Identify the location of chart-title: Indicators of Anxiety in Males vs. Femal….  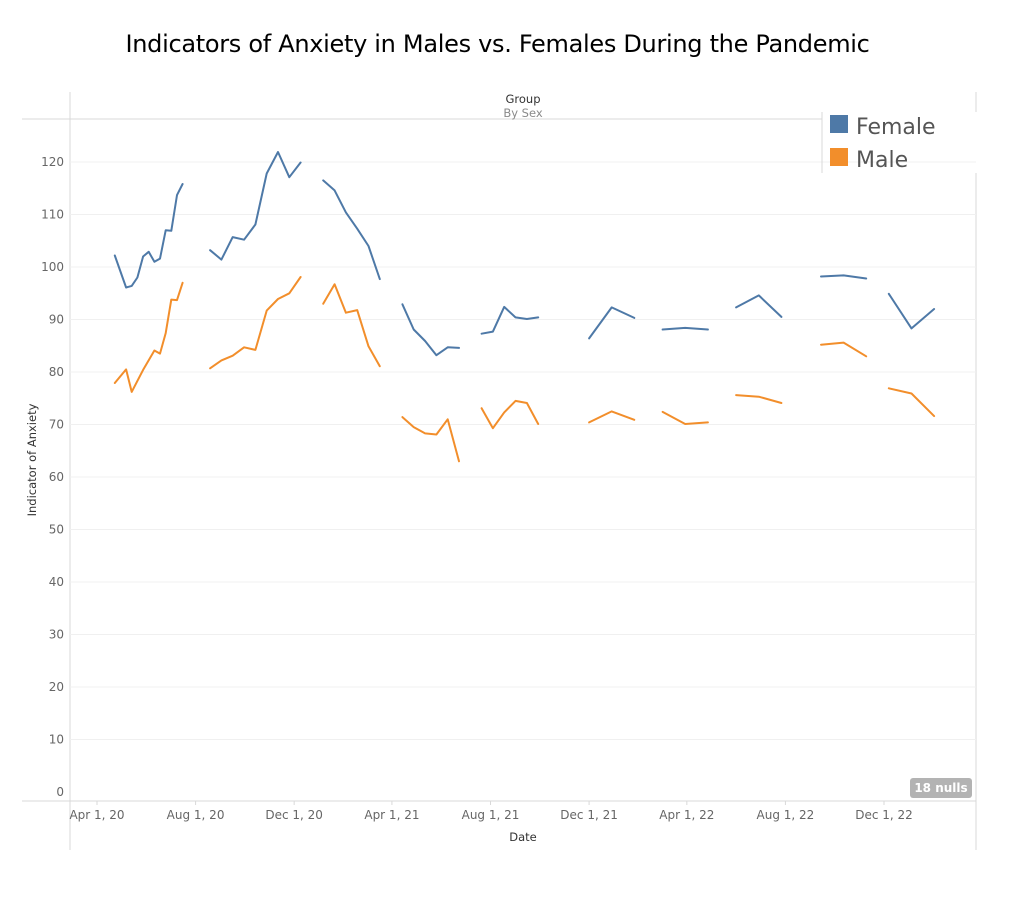
(497, 44).